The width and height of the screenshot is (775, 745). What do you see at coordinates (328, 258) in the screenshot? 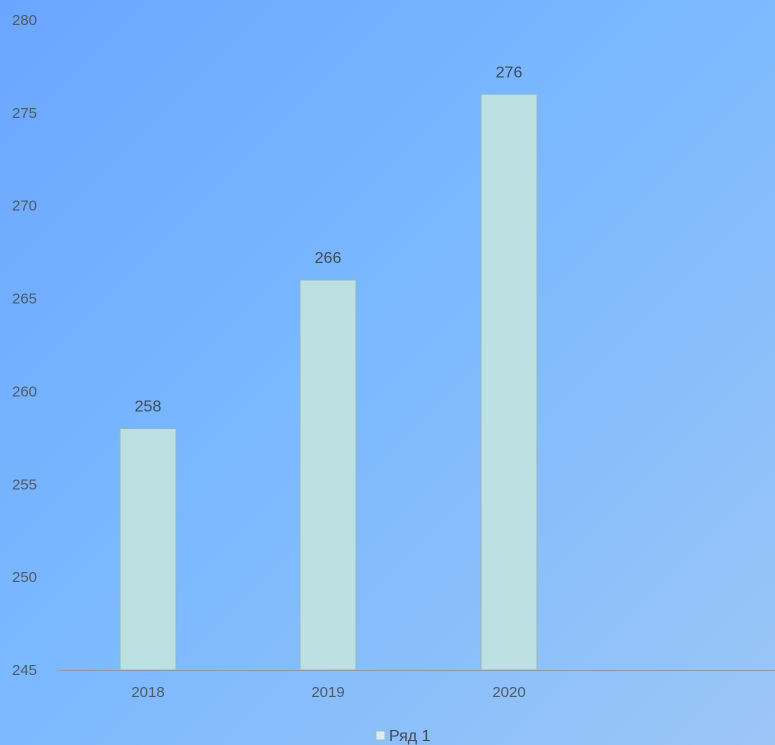
I see `bar-data-label: 266` at bounding box center [328, 258].